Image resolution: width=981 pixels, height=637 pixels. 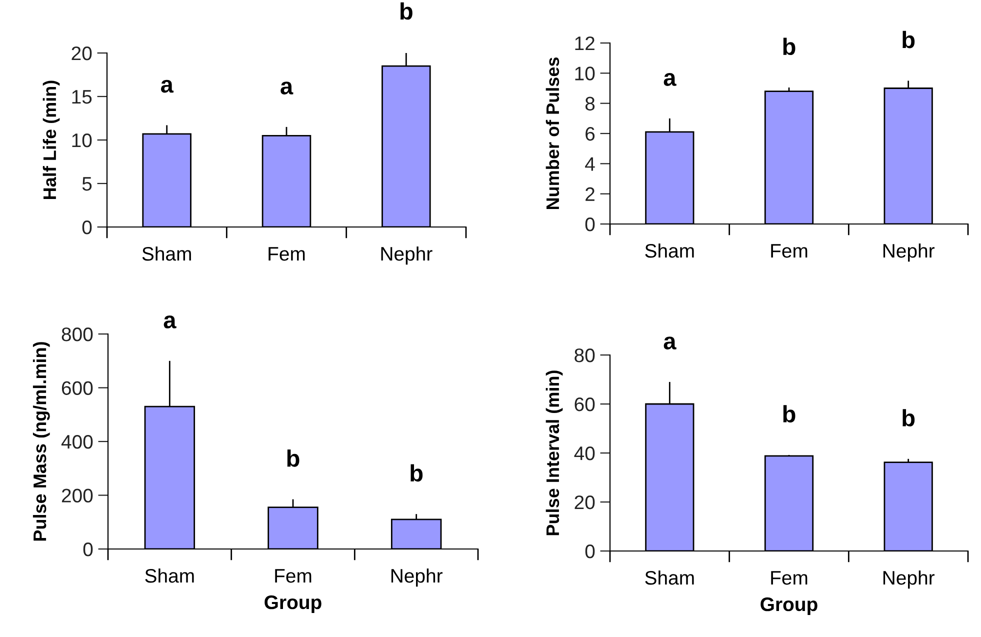 I want to click on y-tick-label: 800, so click(x=77, y=334).